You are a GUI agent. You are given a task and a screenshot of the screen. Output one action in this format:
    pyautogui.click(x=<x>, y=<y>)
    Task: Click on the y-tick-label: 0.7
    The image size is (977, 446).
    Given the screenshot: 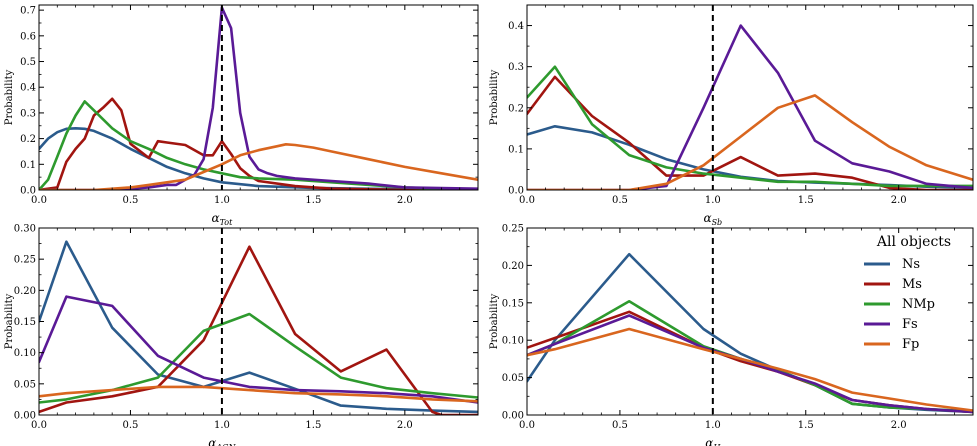 What is the action you would take?
    pyautogui.click(x=28, y=11)
    